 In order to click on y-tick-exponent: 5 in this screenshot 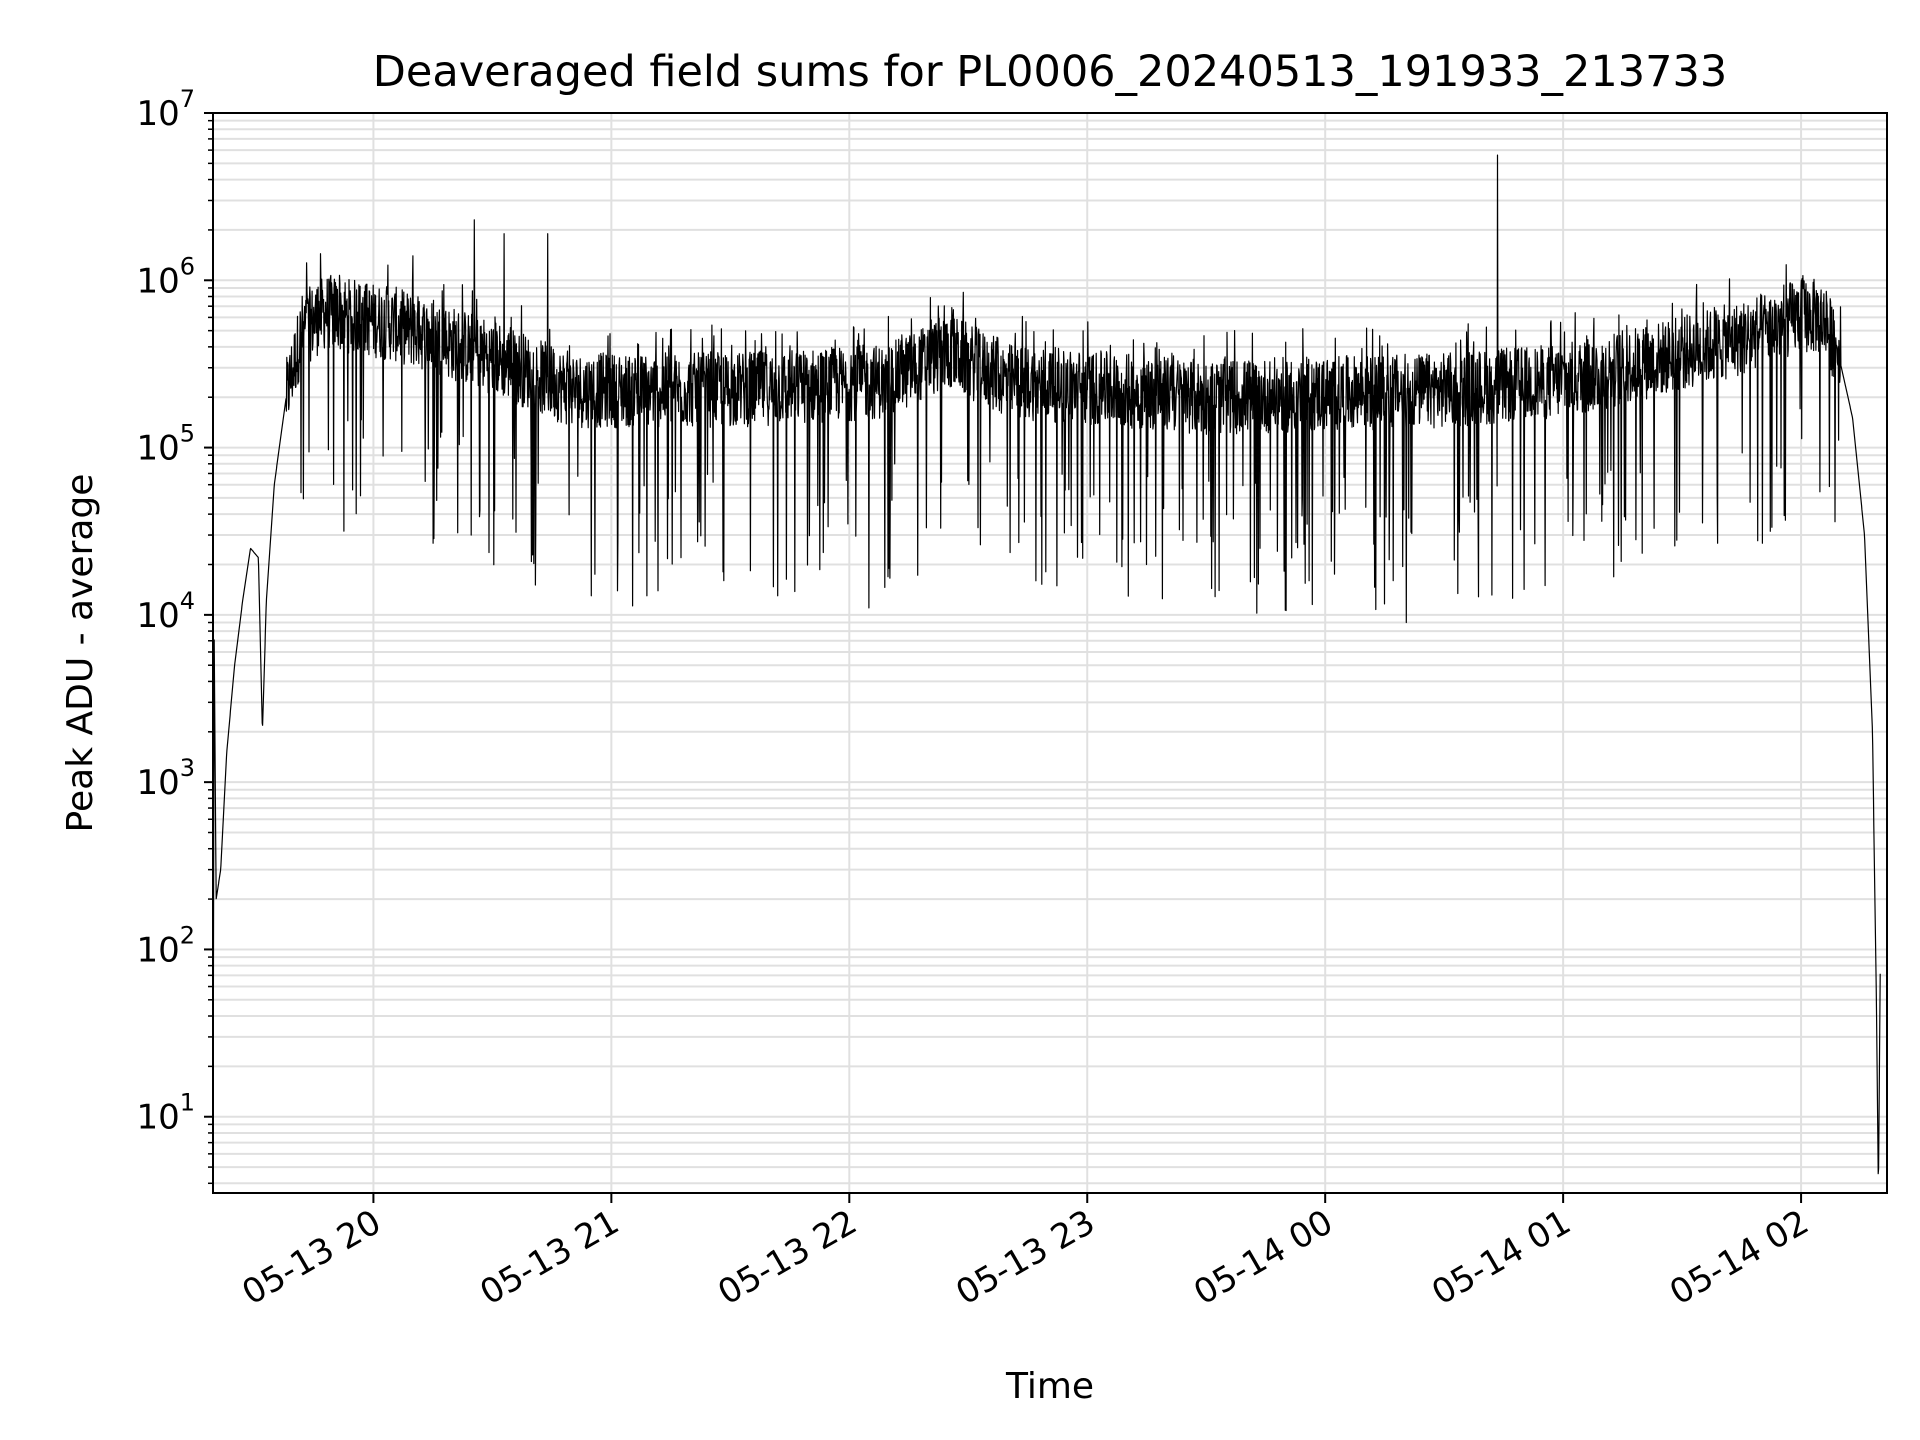, I will do `click(187, 434)`.